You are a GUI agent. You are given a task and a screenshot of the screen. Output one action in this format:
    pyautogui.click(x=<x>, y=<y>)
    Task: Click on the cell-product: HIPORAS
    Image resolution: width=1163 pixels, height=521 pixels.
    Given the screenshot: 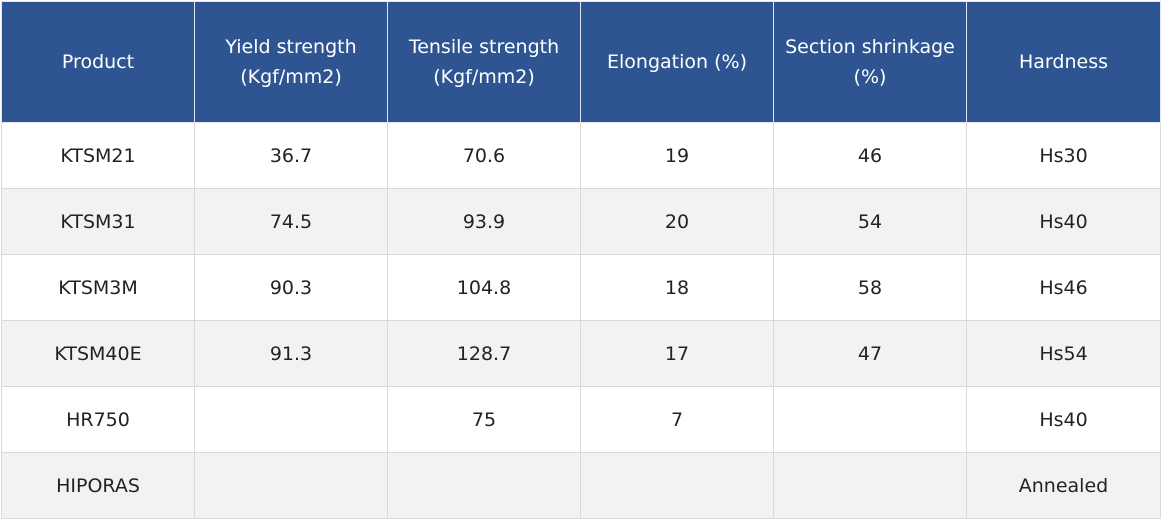 What is the action you would take?
    pyautogui.click(x=98, y=485)
    